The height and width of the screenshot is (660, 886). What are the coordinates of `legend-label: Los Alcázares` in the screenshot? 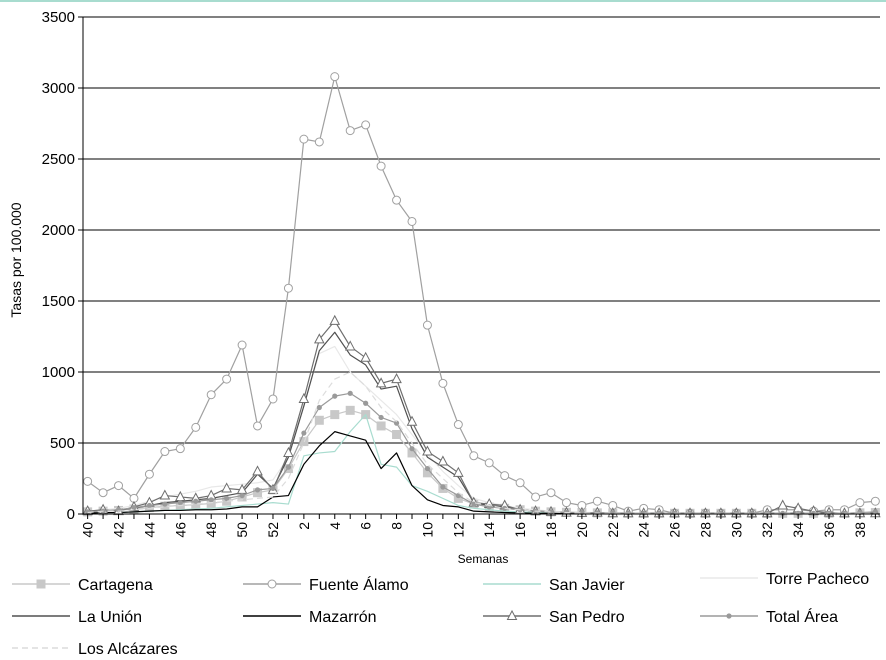 It's located at (128, 648).